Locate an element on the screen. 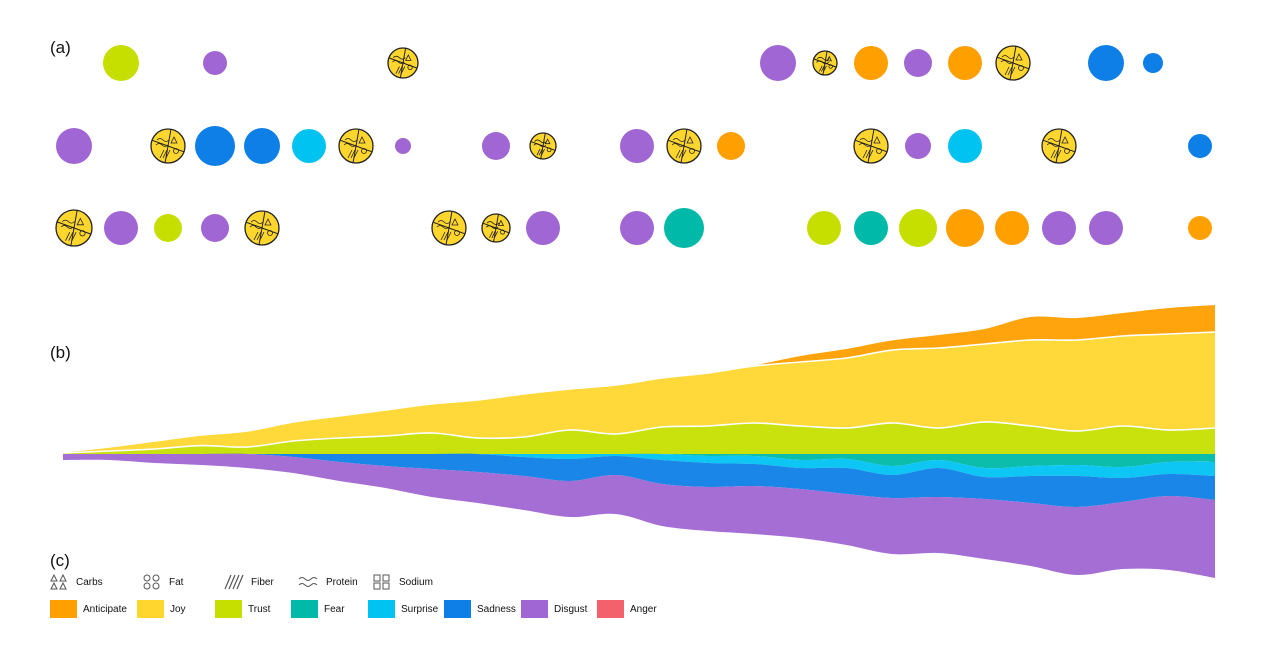 This screenshot has height=651, width=1264. legend-label-fear: Fear is located at coordinates (334, 609).